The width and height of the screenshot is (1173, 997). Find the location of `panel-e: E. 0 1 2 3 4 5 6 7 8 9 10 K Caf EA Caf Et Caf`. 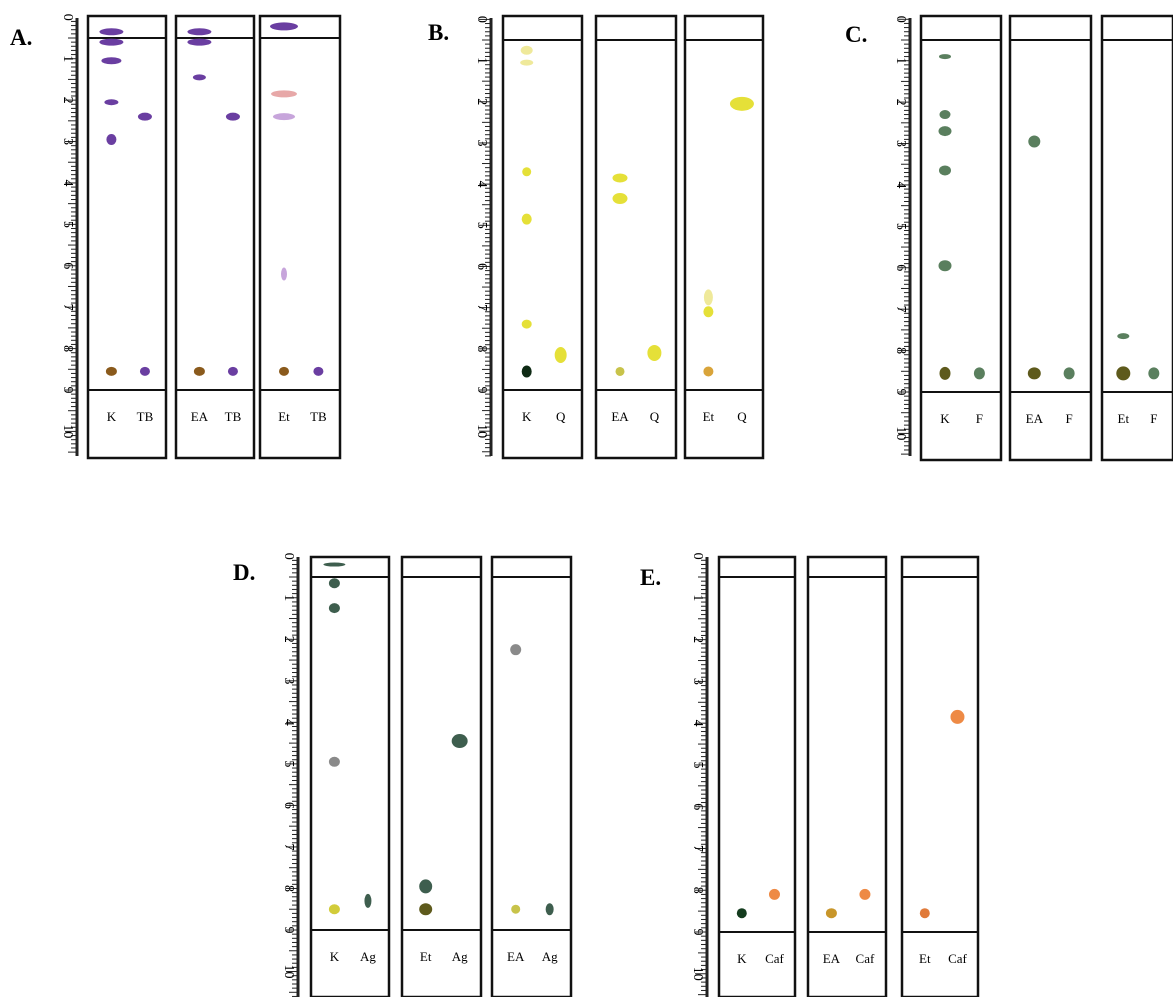

panel-e: E. 0 1 2 3 4 5 6 7 8 9 10 K Caf EA Caf Et Caf is located at coordinates (810, 775).